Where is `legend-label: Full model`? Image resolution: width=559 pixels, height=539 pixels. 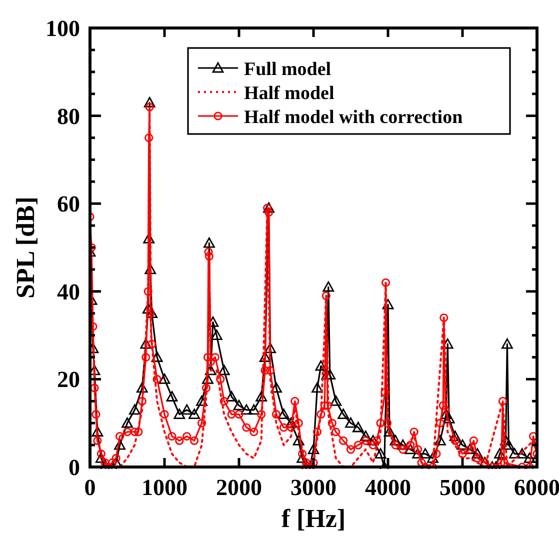
legend-label: Full model is located at coordinates (288, 69).